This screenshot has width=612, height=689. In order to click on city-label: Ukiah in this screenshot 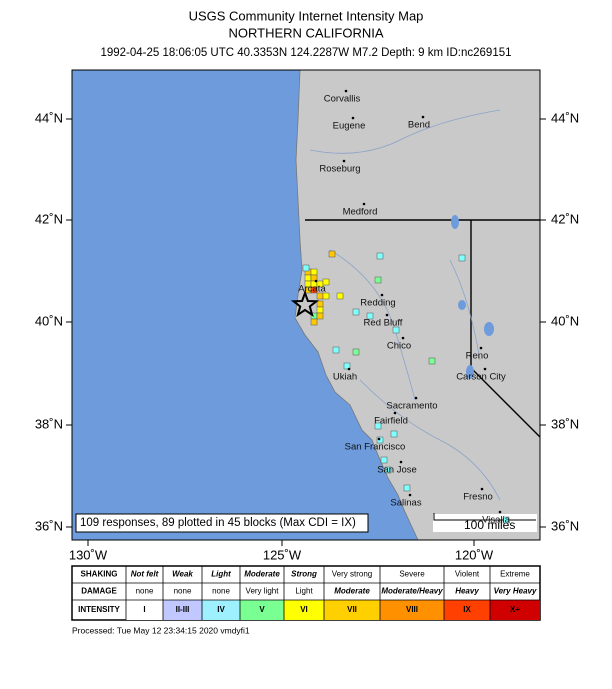, I will do `click(345, 377)`.